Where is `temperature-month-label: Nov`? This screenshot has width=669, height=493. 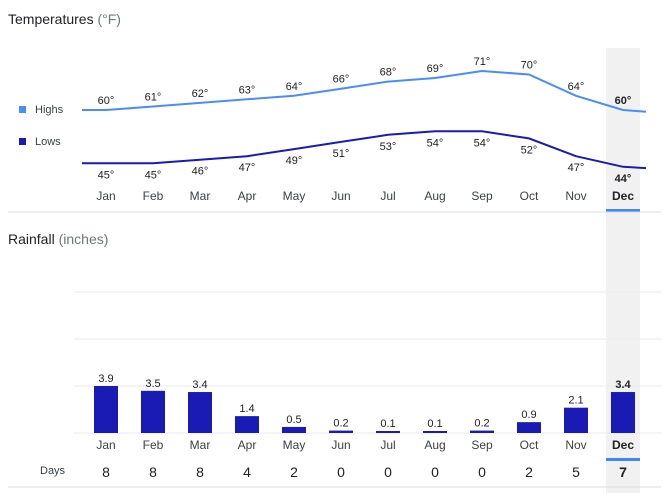
temperature-month-label: Nov is located at coordinates (575, 196).